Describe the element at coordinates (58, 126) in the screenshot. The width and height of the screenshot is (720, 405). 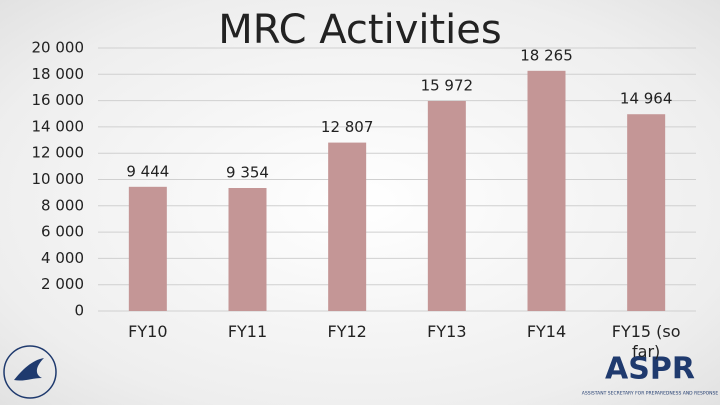
I see `y-tick-label: 14 000` at that location.